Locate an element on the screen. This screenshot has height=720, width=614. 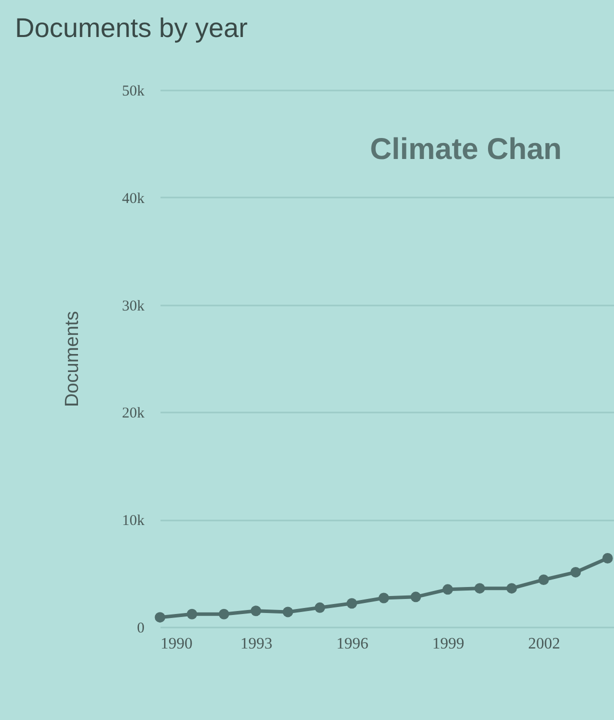
y-tick-label: 50k is located at coordinates (133, 92).